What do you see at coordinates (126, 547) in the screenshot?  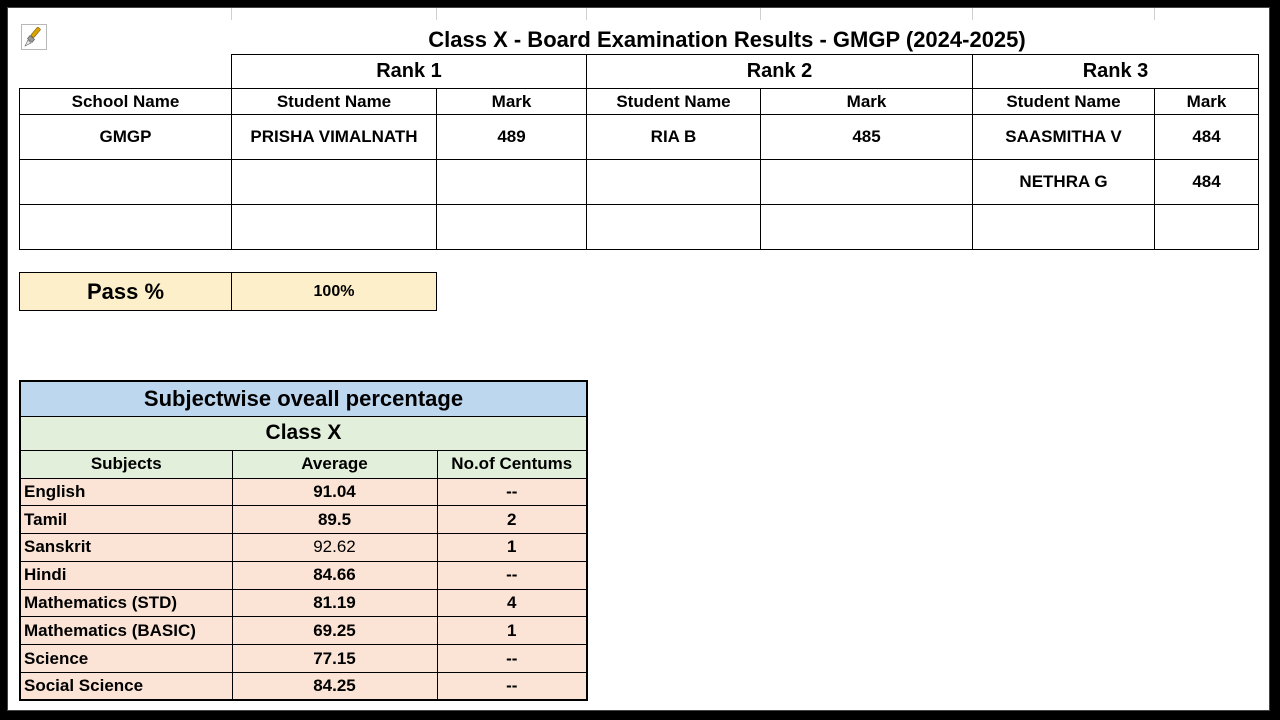 I see `subject-name: Sanskrit` at bounding box center [126, 547].